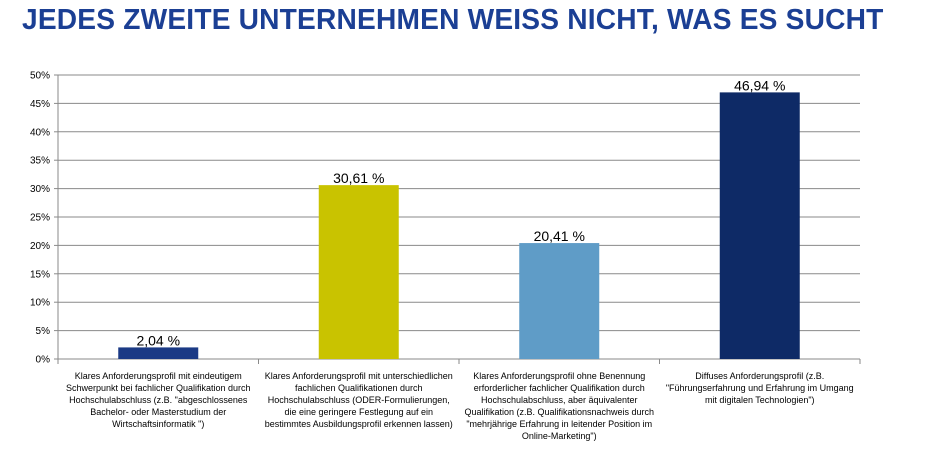  Describe the element at coordinates (40, 161) in the screenshot. I see `y-tick-label: 35%` at that location.